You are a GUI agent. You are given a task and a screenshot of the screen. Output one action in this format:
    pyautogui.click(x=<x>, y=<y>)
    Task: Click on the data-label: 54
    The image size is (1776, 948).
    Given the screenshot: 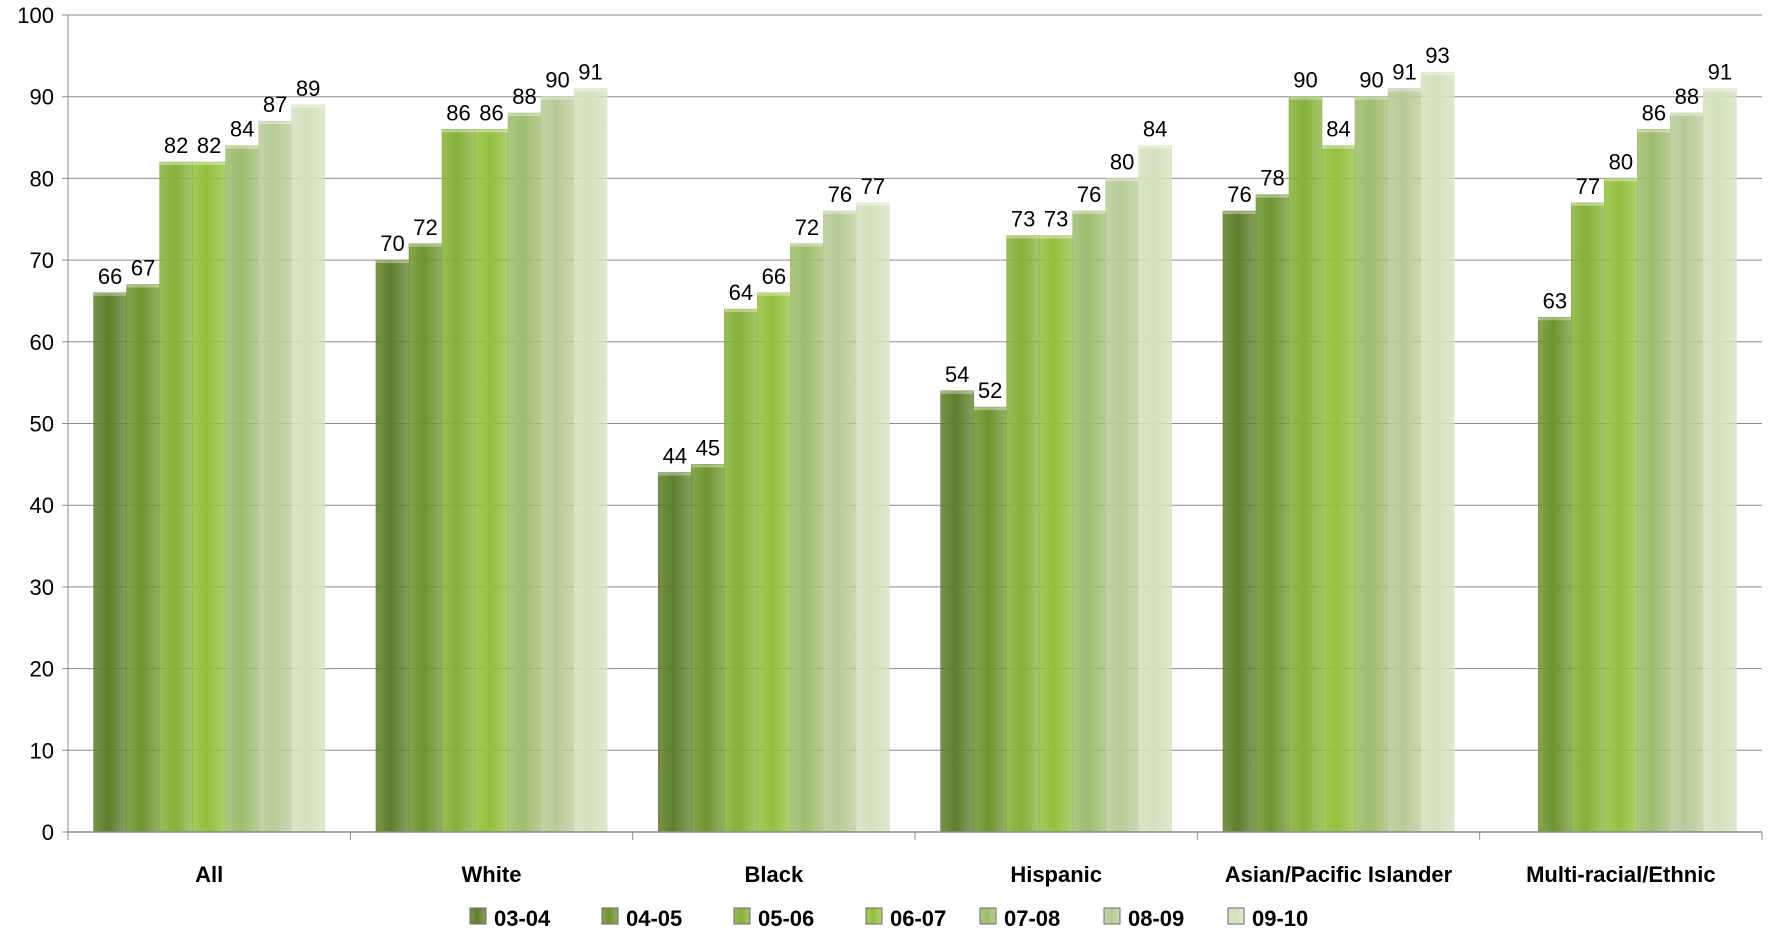 What is the action you would take?
    pyautogui.click(x=957, y=374)
    